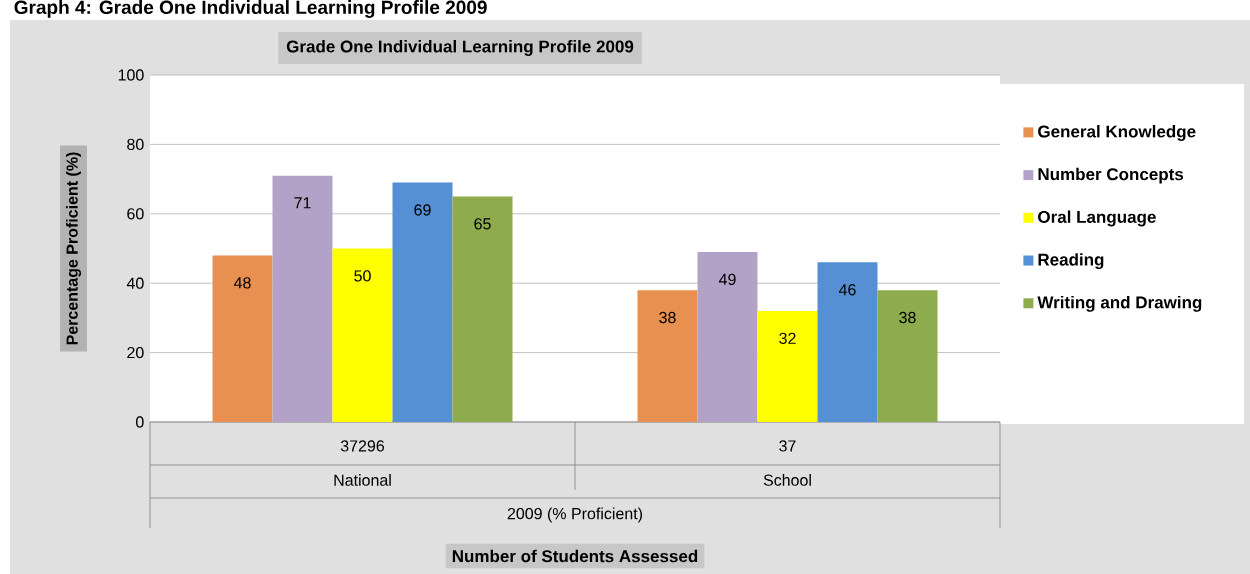 The height and width of the screenshot is (574, 1250). I want to click on legend-label: General Knowledge, so click(1117, 133).